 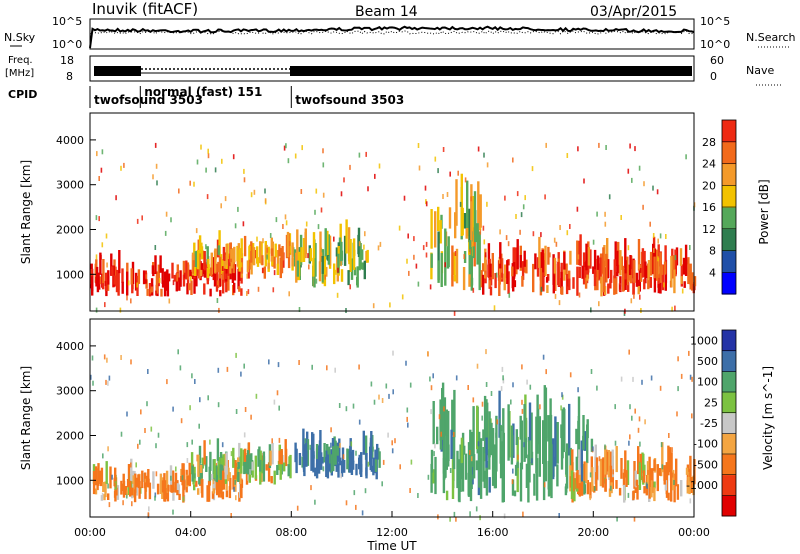 I want to click on x-tick-label: 00:00, so click(x=90, y=532).